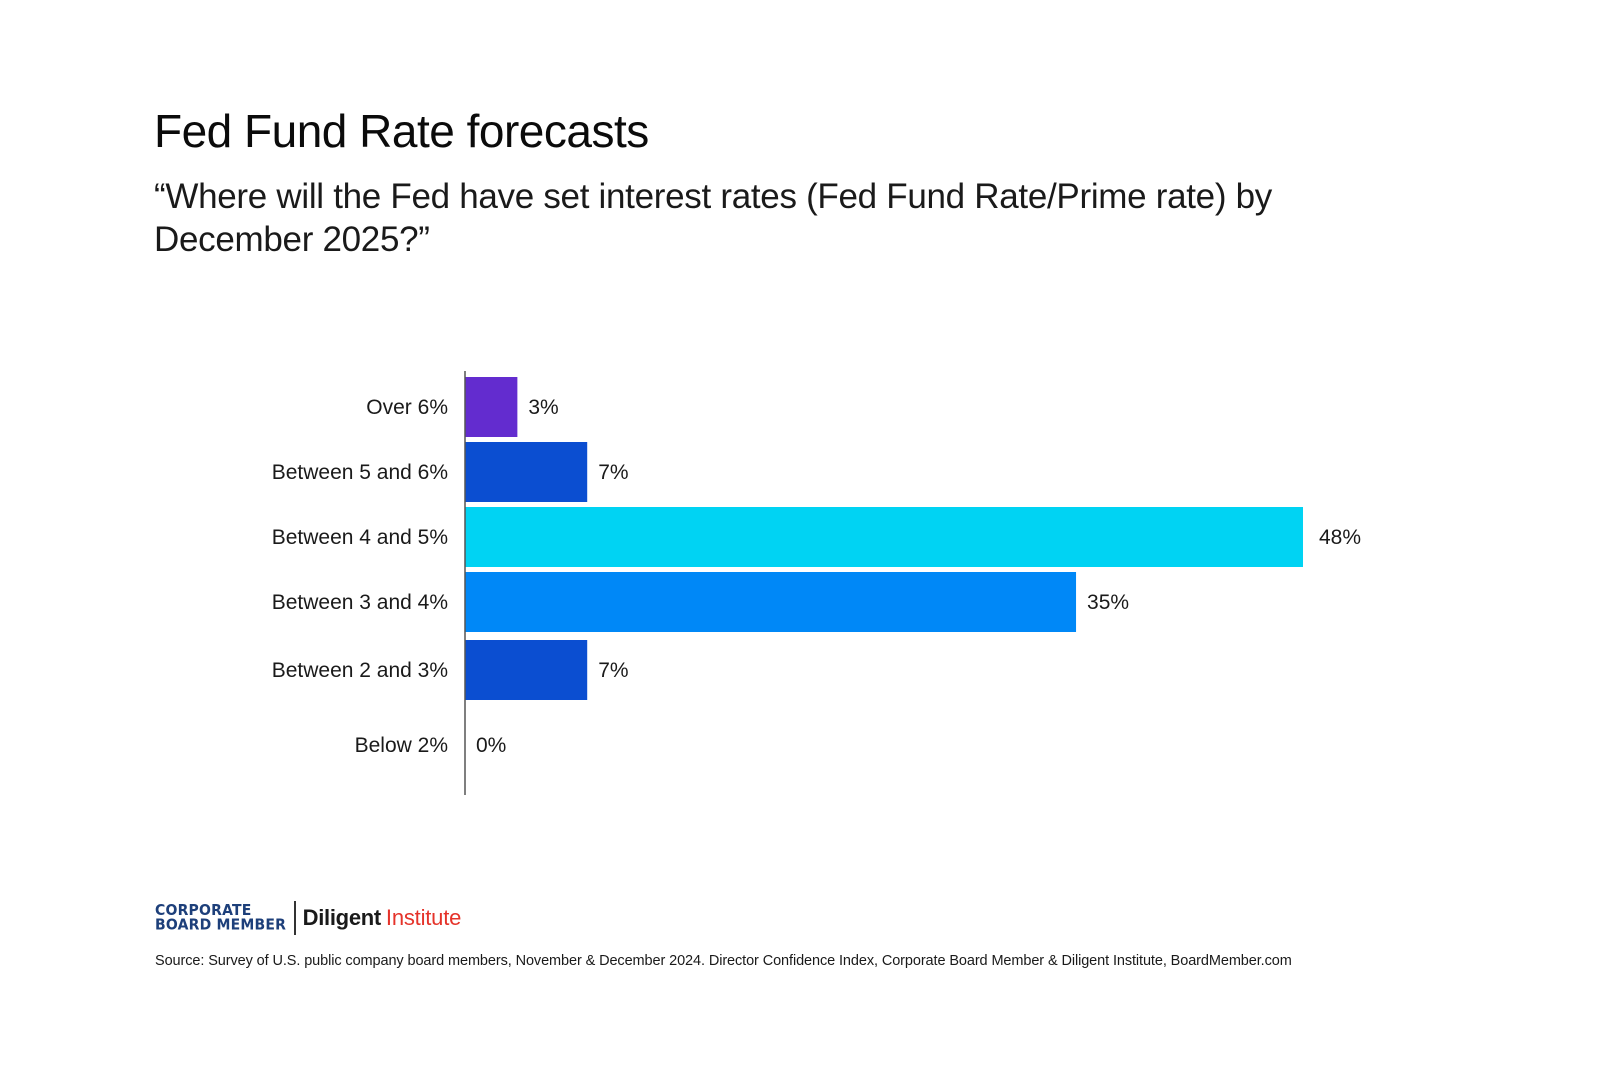  I want to click on category-label: Over 6%, so click(407, 407).